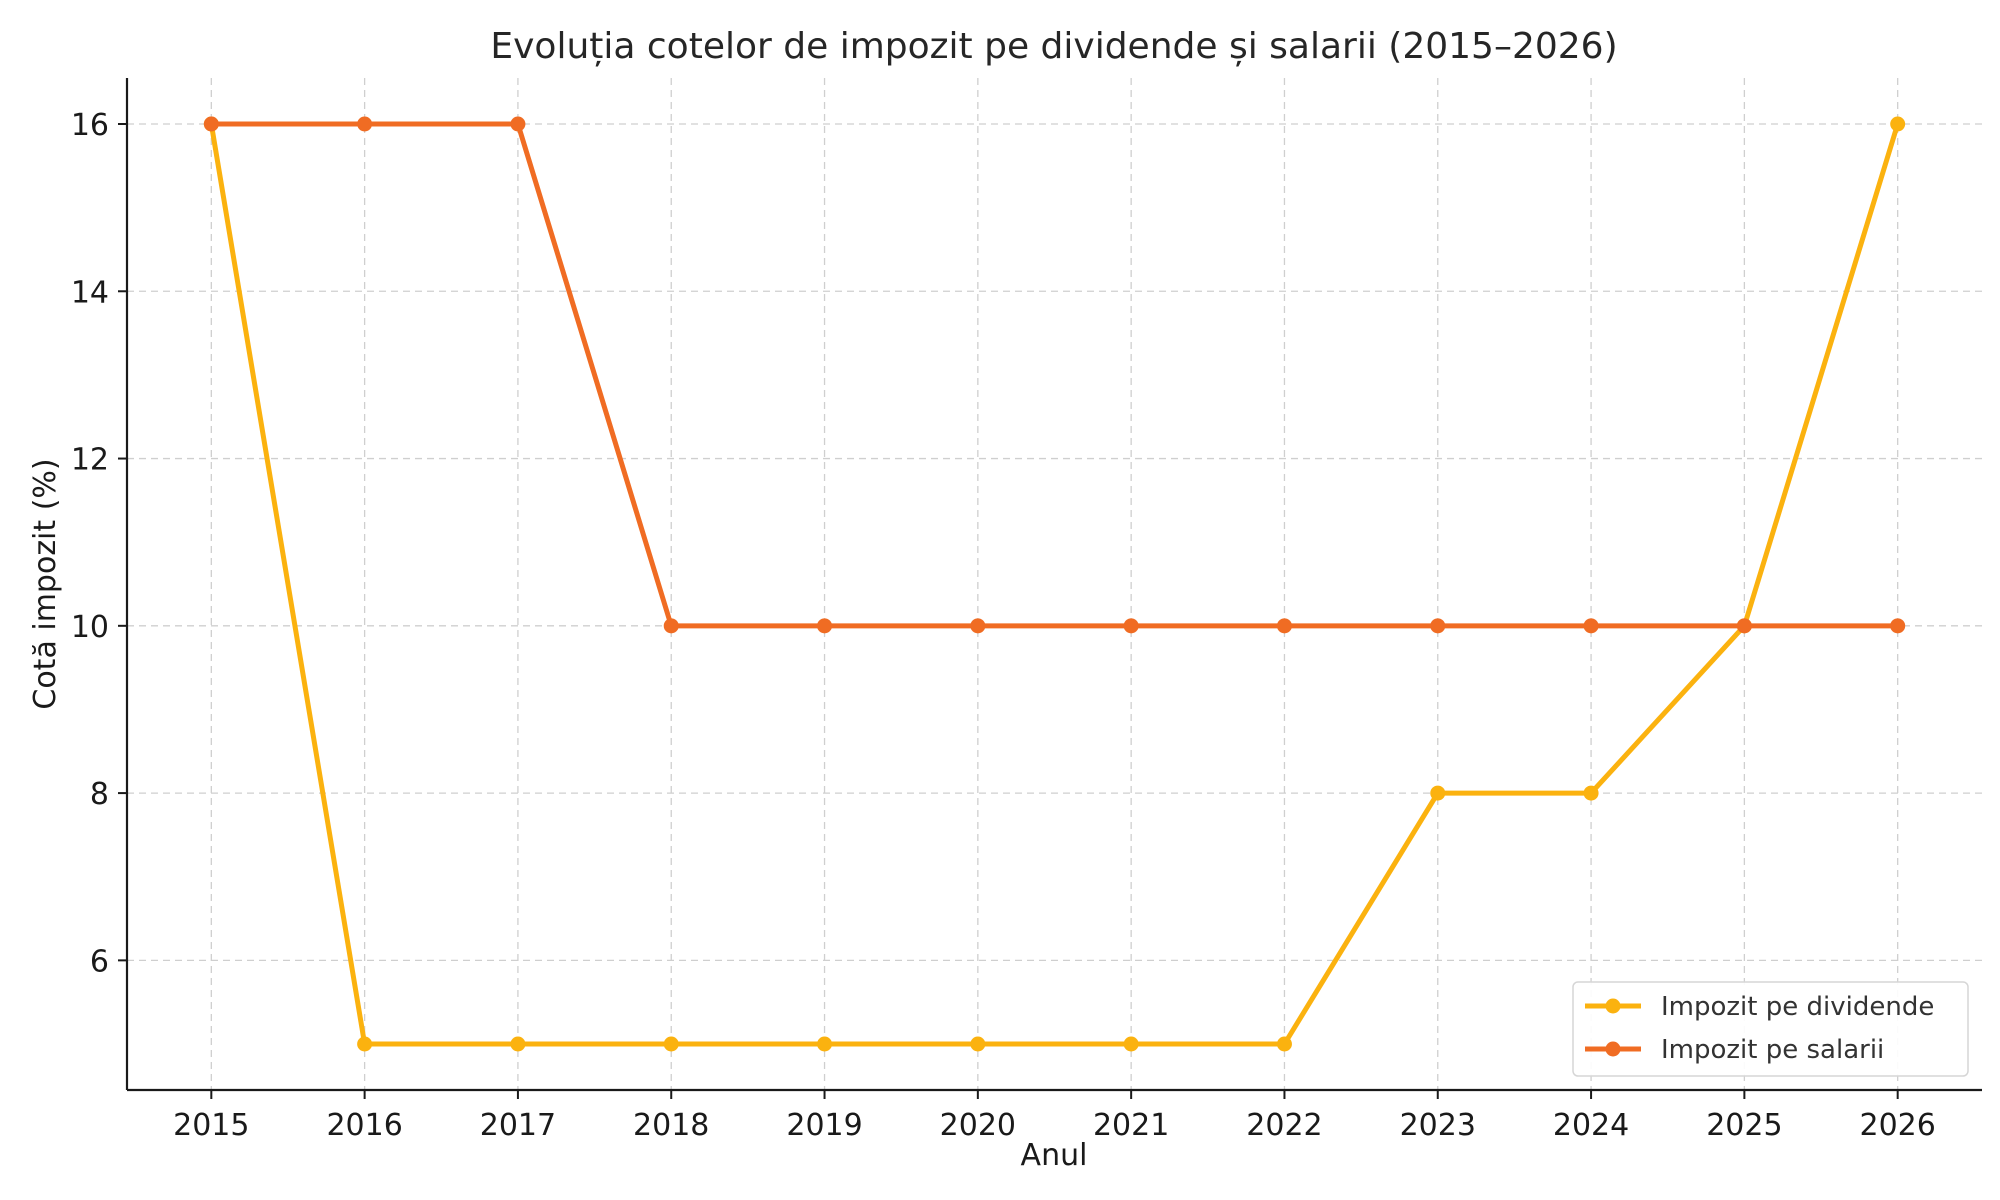 The image size is (2000, 1200). What do you see at coordinates (1054, 1155) in the screenshot?
I see `x-axis-label: Anul` at bounding box center [1054, 1155].